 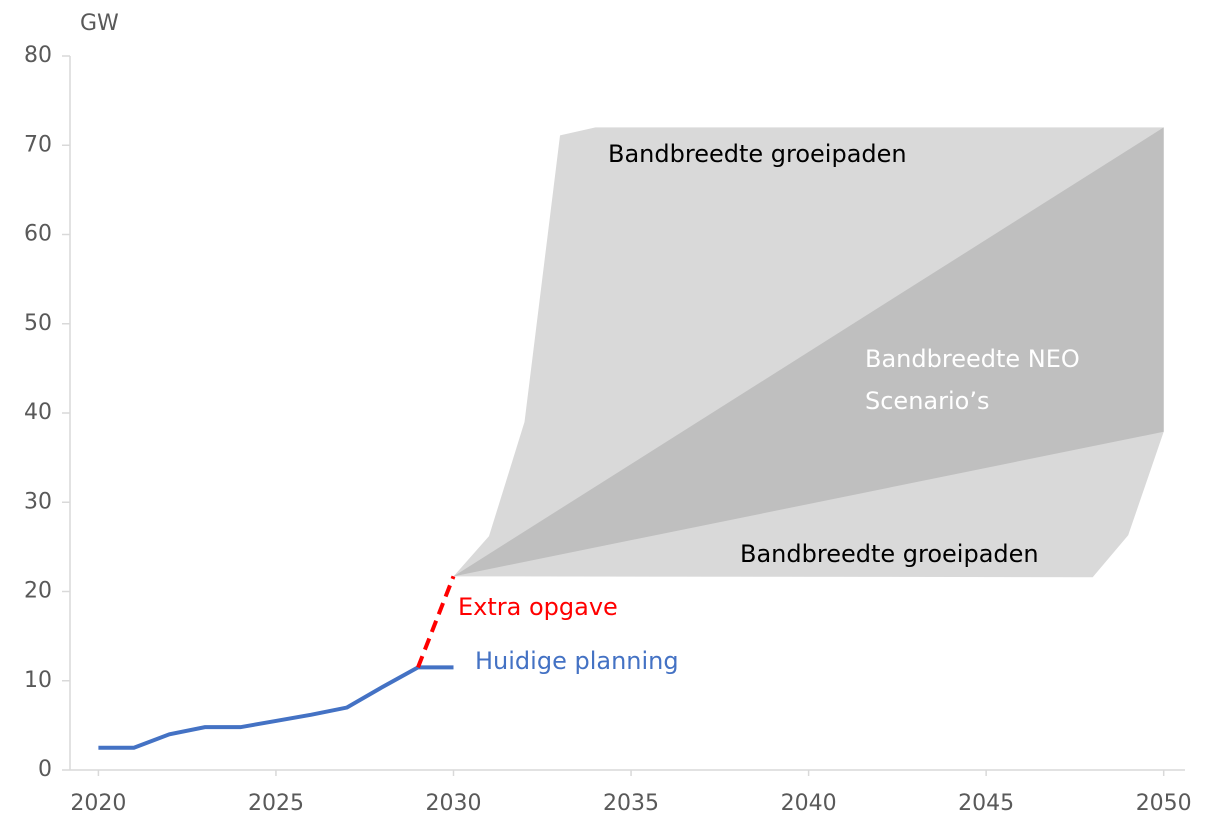 What do you see at coordinates (38, 144) in the screenshot?
I see `y-tick-label: 70` at bounding box center [38, 144].